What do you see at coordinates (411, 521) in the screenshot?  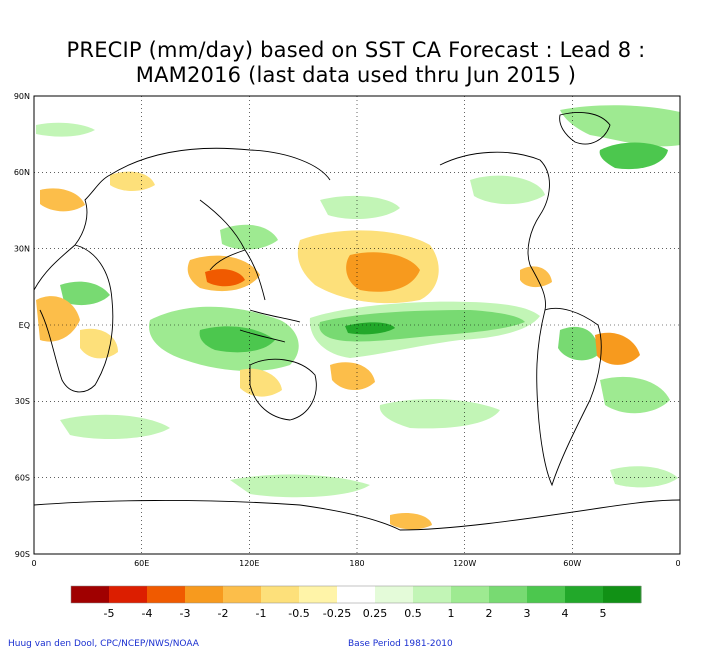 I see `dry-region-antarctic` at bounding box center [411, 521].